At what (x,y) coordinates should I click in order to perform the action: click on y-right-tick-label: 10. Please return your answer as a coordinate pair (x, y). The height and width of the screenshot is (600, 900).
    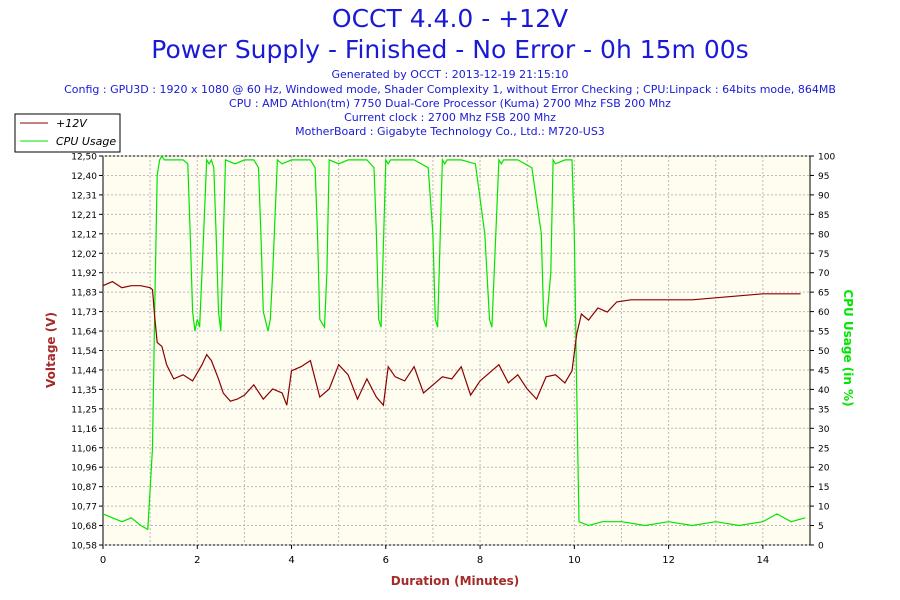
    Looking at the image, I should click on (824, 508).